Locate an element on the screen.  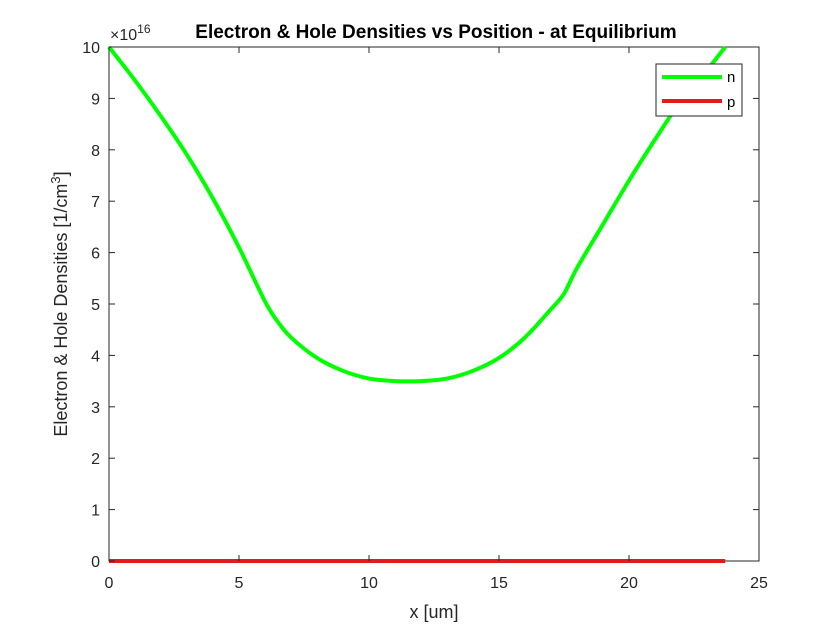
legend-label-n: n is located at coordinates (731, 77).